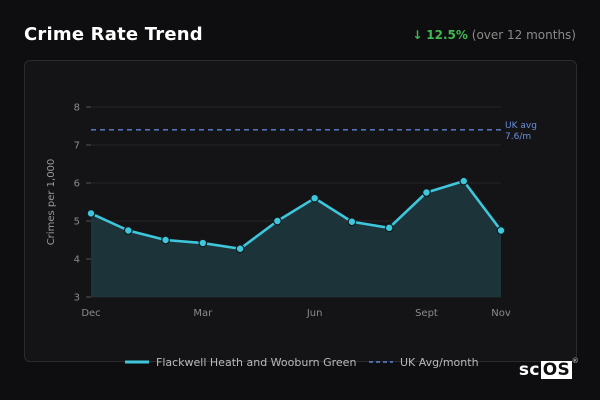  What do you see at coordinates (501, 313) in the screenshot?
I see `x-tick-label: Nov` at bounding box center [501, 313].